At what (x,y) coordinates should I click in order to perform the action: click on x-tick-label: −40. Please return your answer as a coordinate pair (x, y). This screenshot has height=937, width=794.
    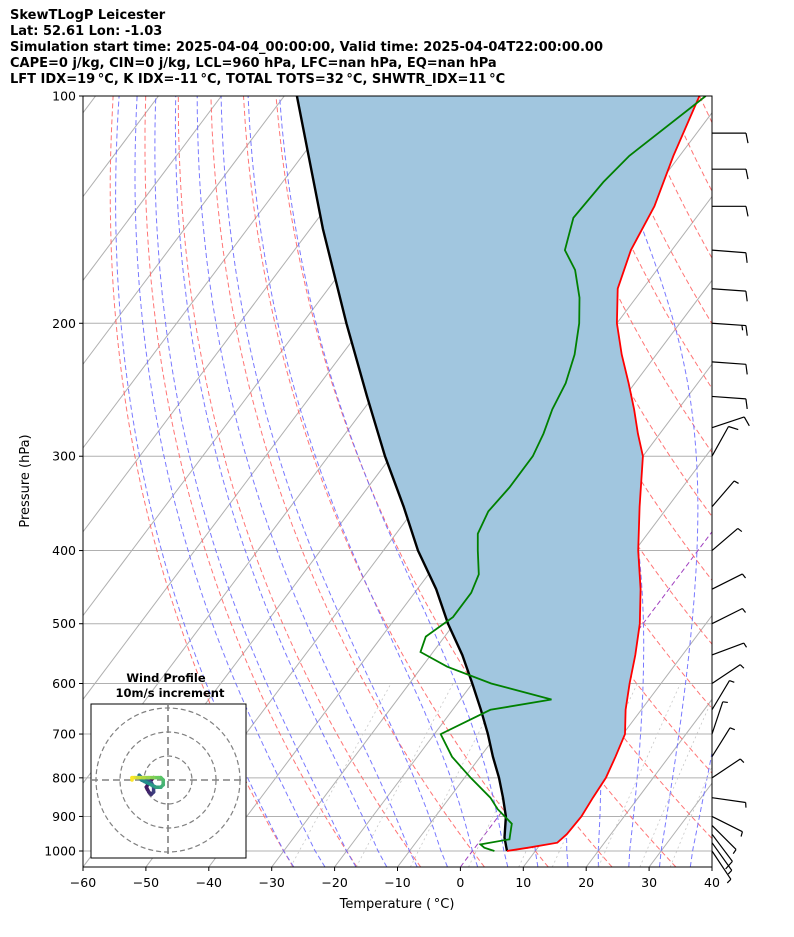
    Looking at the image, I should click on (209, 882).